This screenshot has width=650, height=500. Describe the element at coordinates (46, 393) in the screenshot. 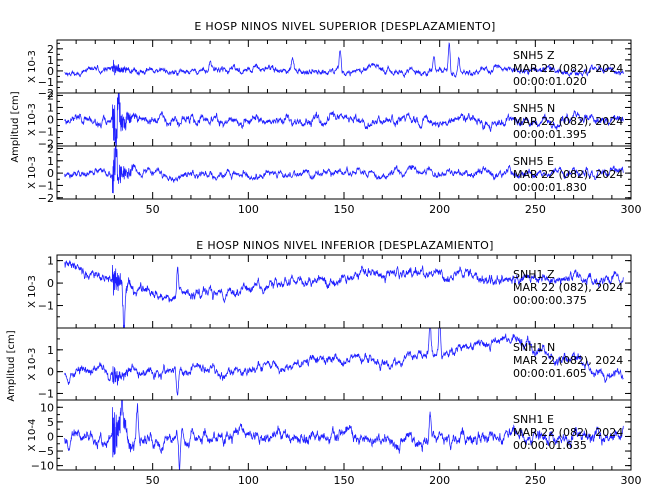

I see `y-tick-label-f1s1: −1` at that location.